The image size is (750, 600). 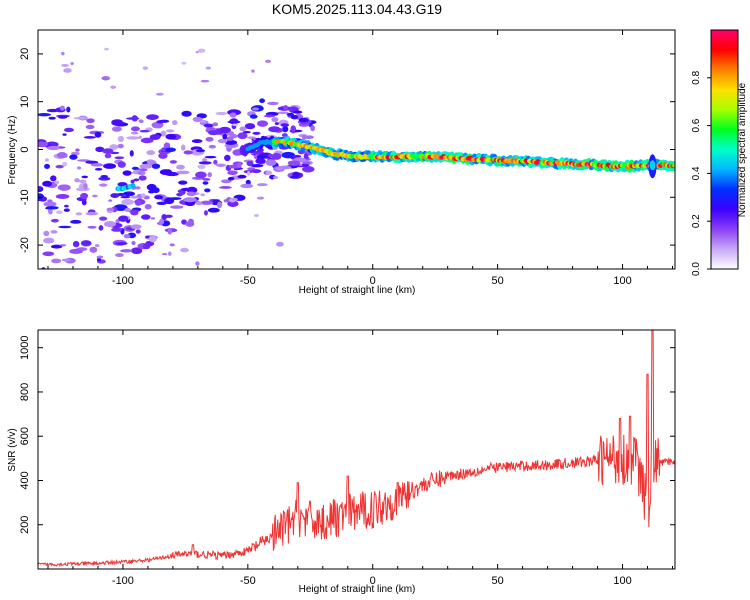 I want to click on snr-x-tick-label: 50, so click(x=498, y=581).